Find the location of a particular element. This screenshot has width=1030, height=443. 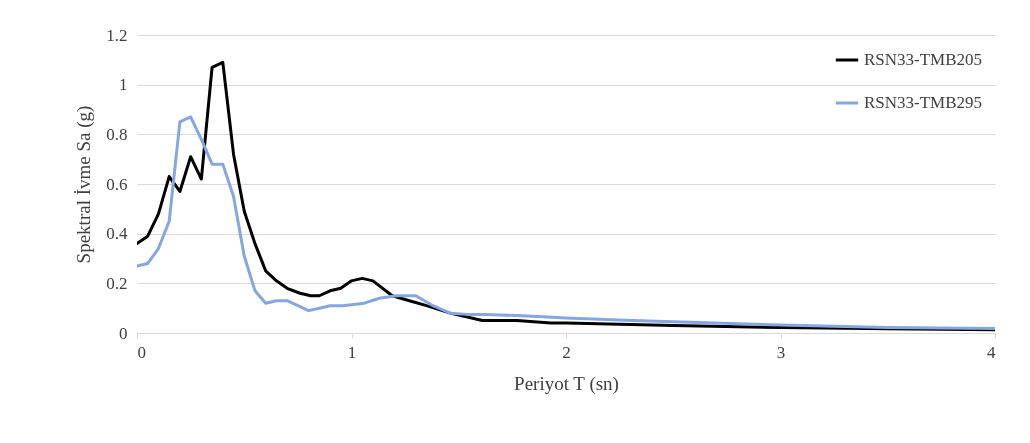

y-tick-label: 1.2 is located at coordinates (117, 35).